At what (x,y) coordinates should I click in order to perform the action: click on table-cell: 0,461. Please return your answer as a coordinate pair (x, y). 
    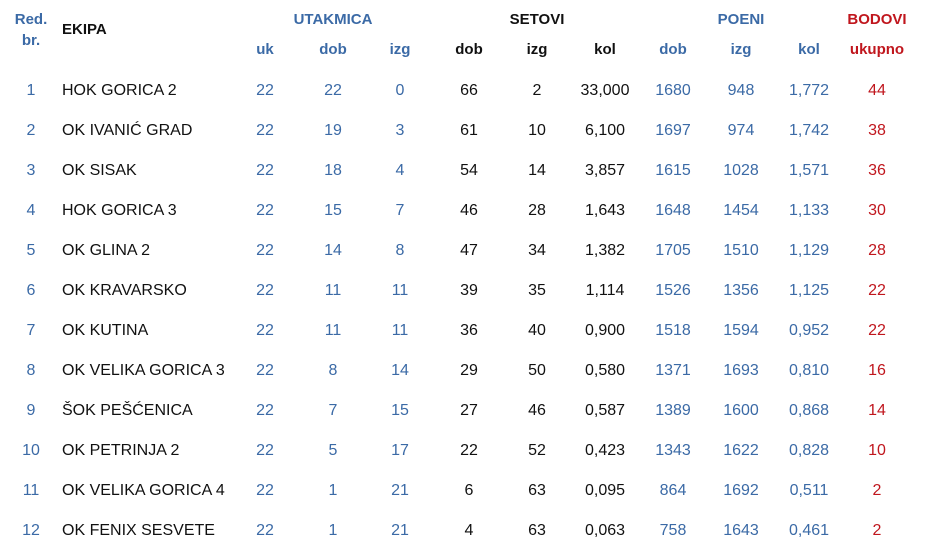
    Looking at the image, I should click on (809, 530).